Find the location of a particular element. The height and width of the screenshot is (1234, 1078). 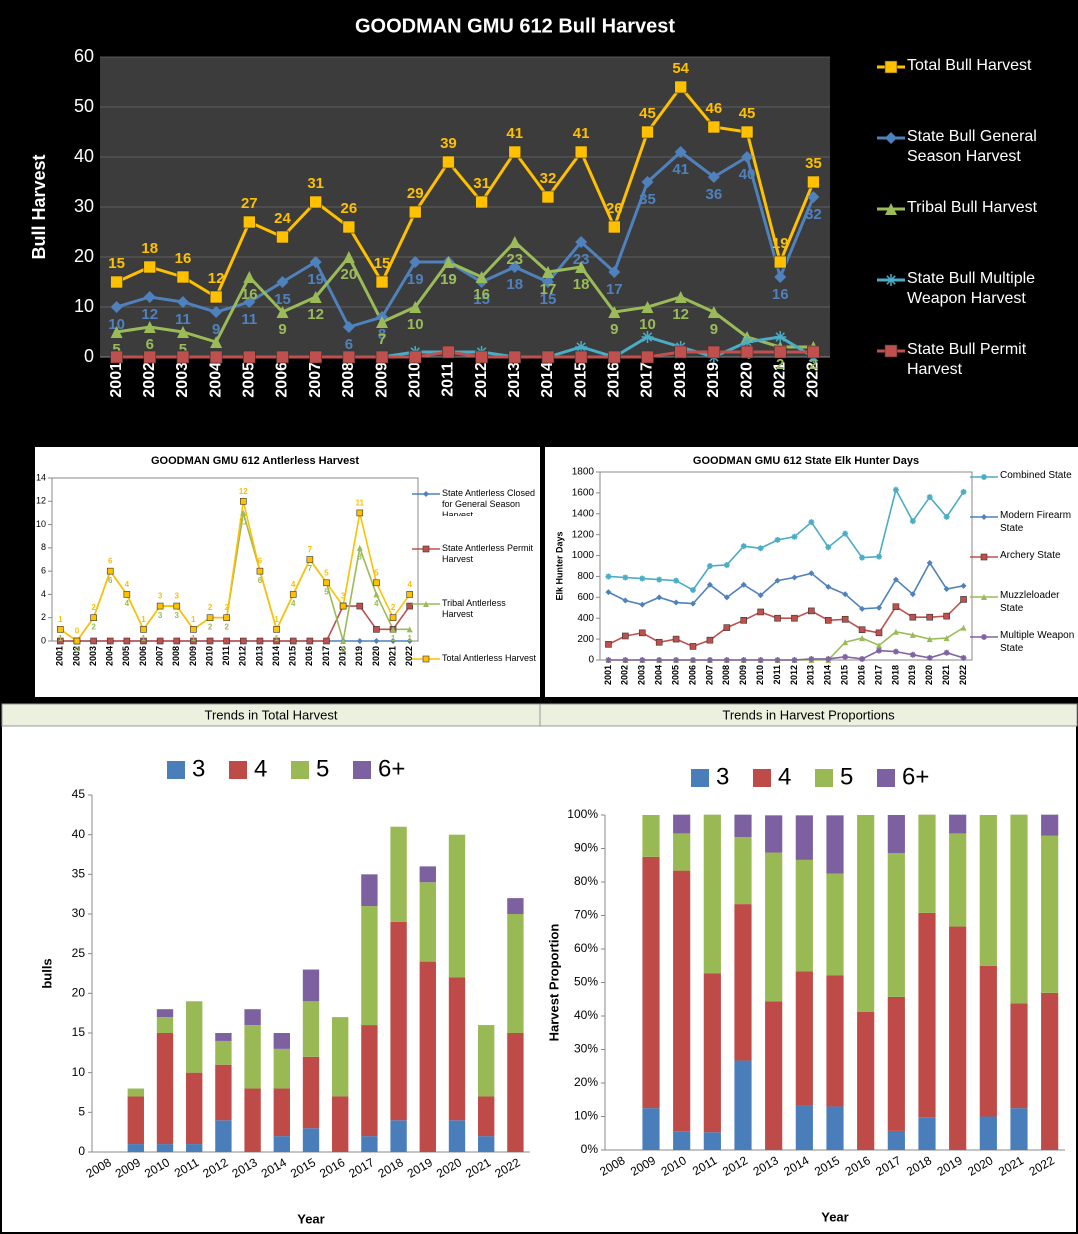

x-tick-label: 2020 is located at coordinates (929, 675).